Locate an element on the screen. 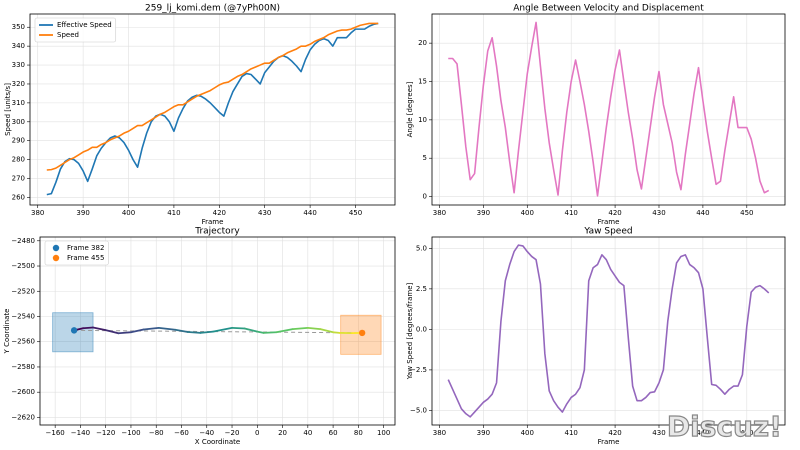 The width and height of the screenshot is (800, 450). y-tick-label: 320 is located at coordinates (18, 84).